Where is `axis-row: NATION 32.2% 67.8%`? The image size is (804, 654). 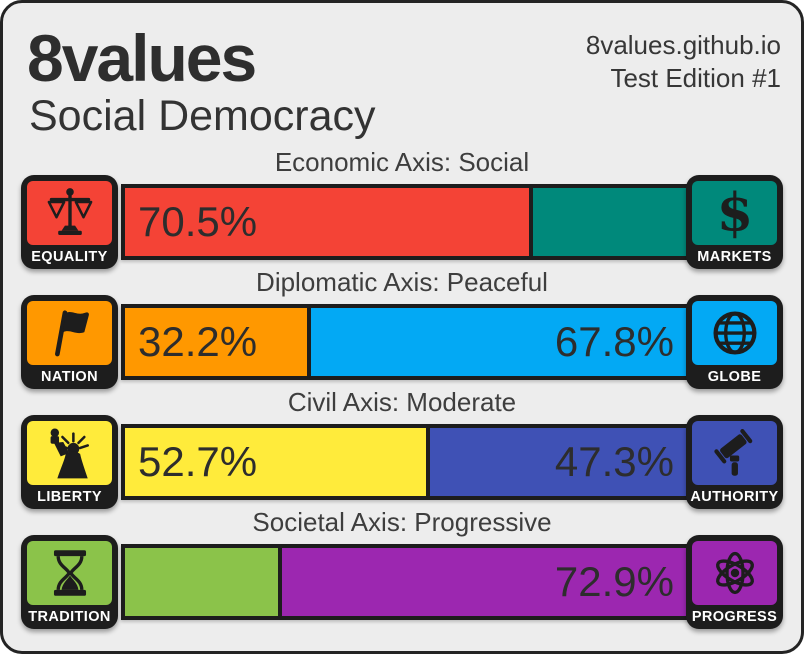 axis-row: NATION 32.2% 67.8% is located at coordinates (402, 342).